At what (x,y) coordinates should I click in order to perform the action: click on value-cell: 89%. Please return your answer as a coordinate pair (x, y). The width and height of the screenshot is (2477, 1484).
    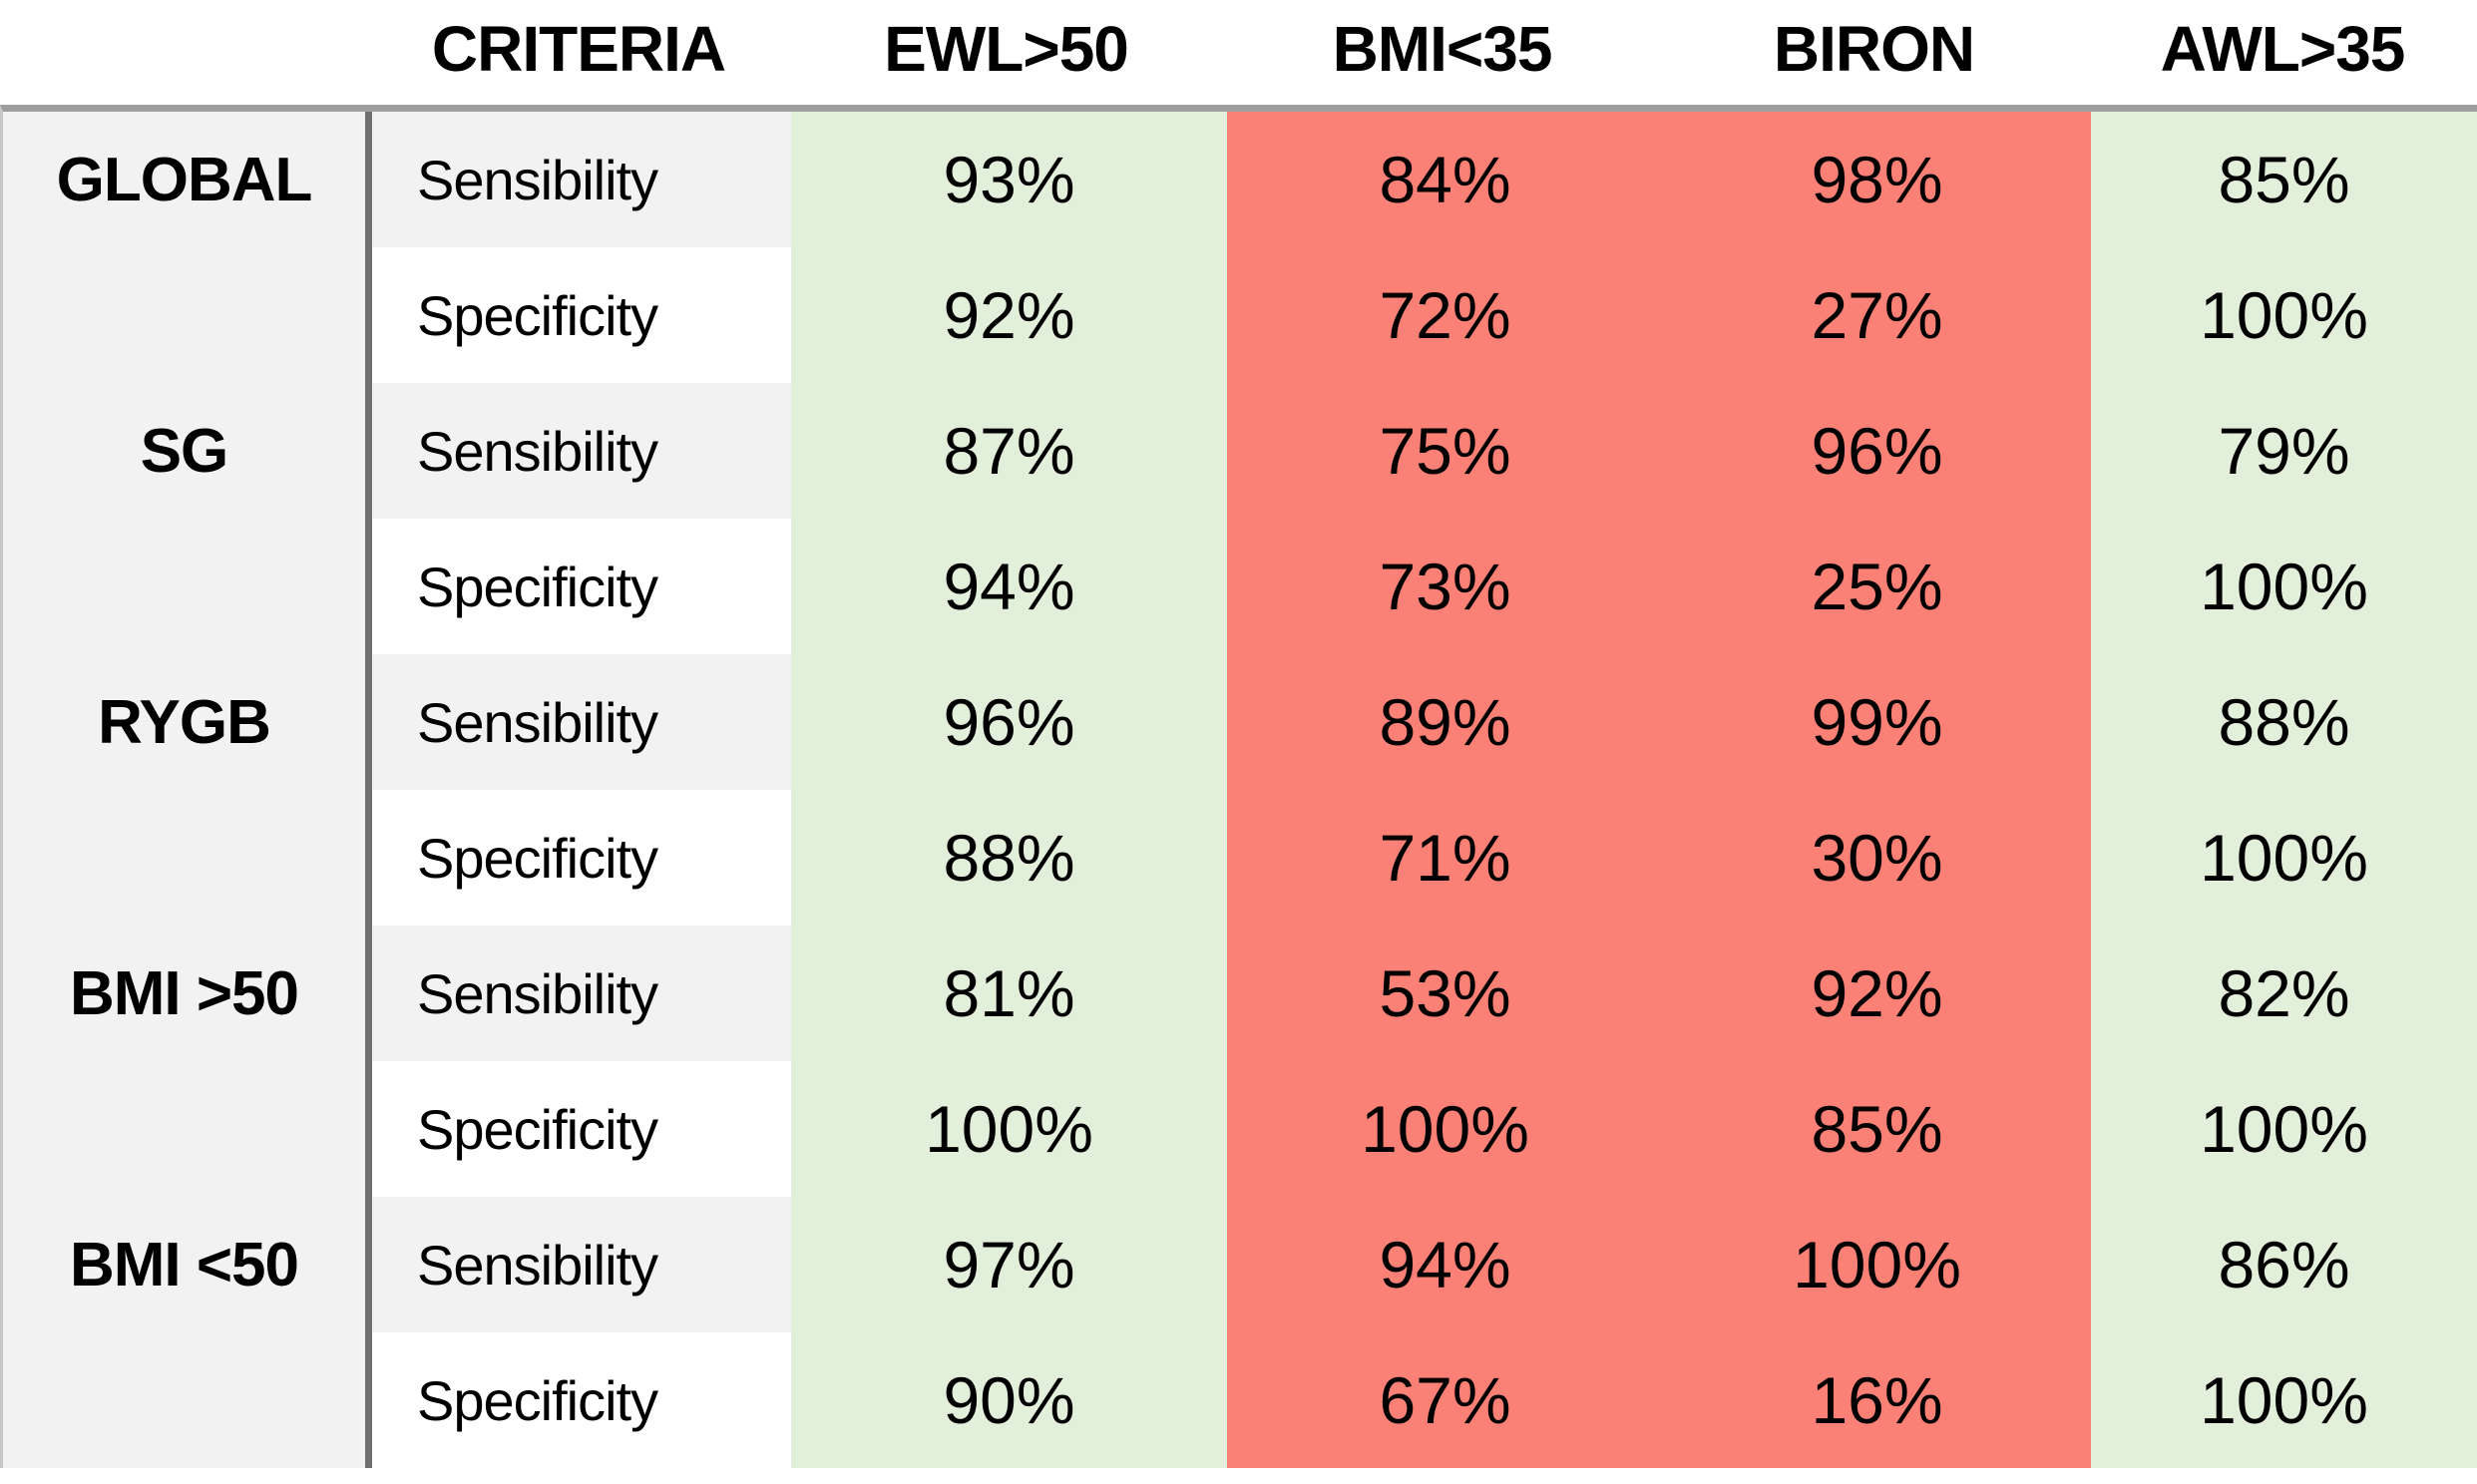
    Looking at the image, I should click on (1445, 722).